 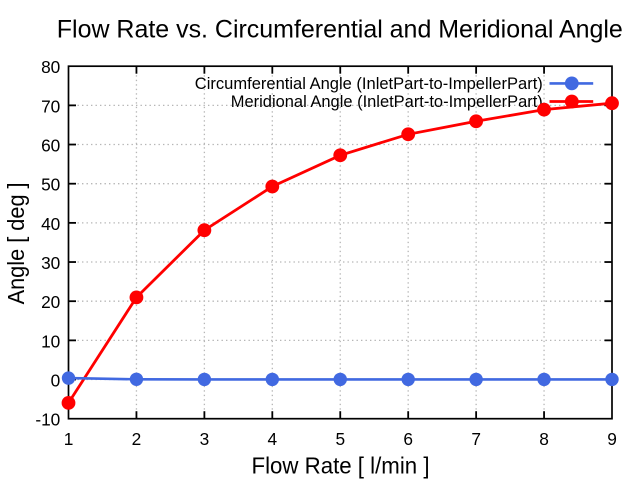 What do you see at coordinates (50, 67) in the screenshot?
I see `svg-text: 80` at bounding box center [50, 67].